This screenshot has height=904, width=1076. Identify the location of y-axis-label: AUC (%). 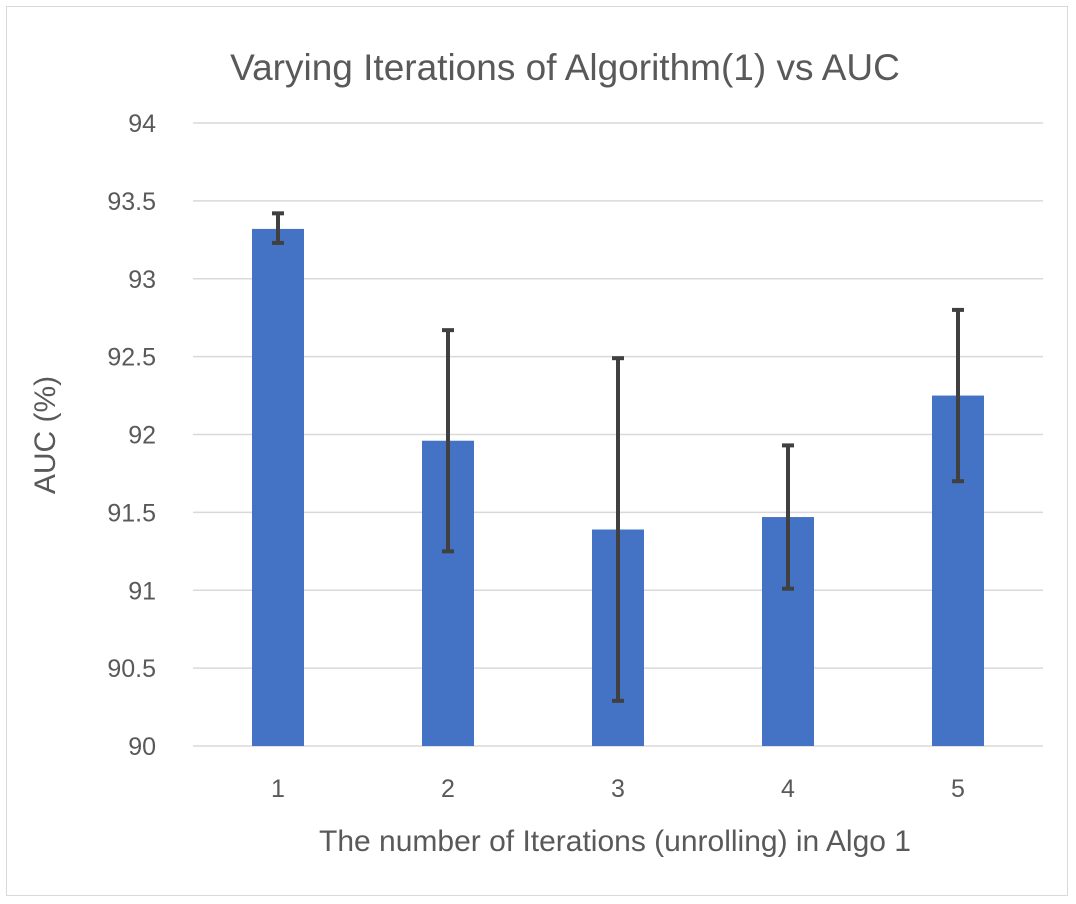
(45, 435).